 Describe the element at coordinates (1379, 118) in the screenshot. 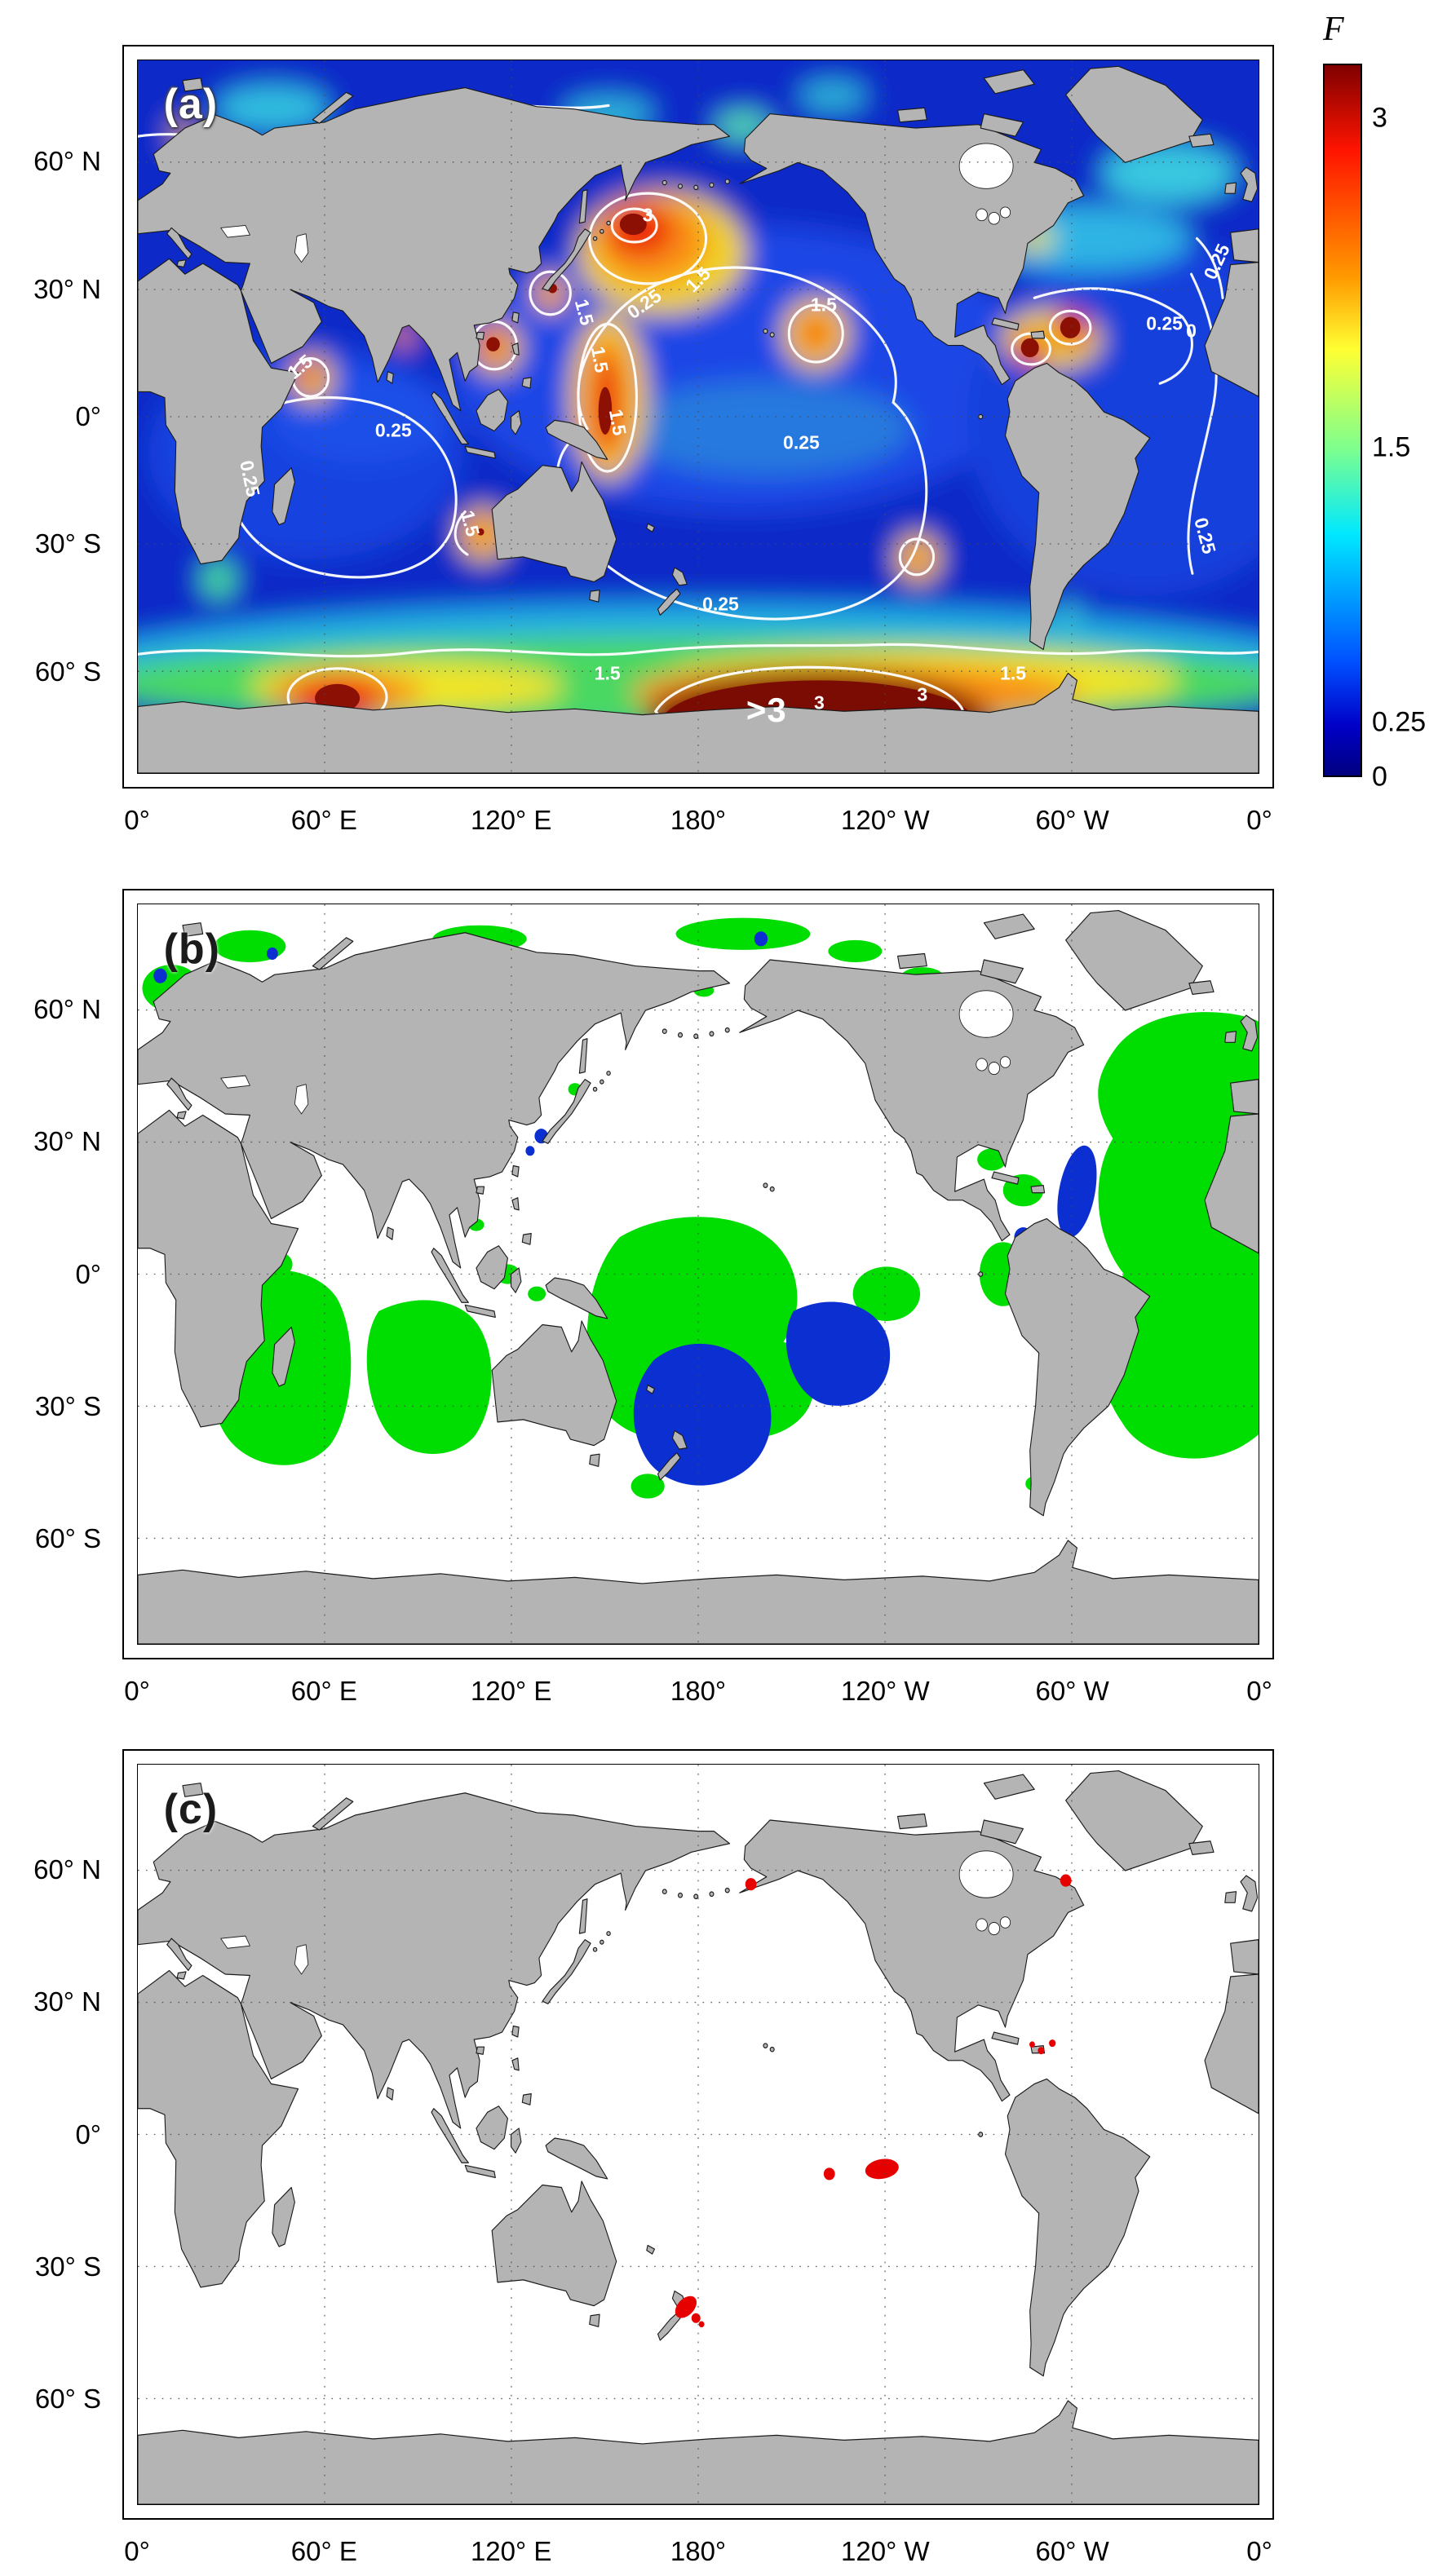

I see `colorbar-tick-label: 3` at that location.